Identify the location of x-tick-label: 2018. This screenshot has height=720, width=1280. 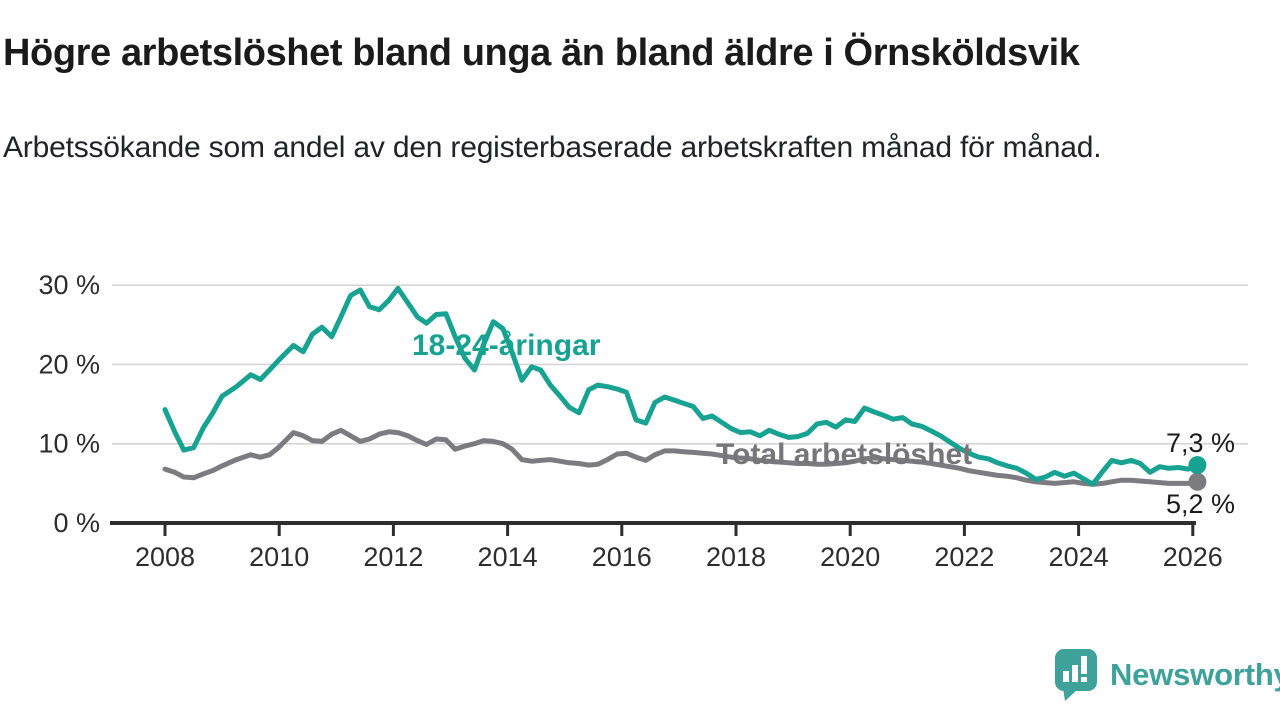
(736, 557).